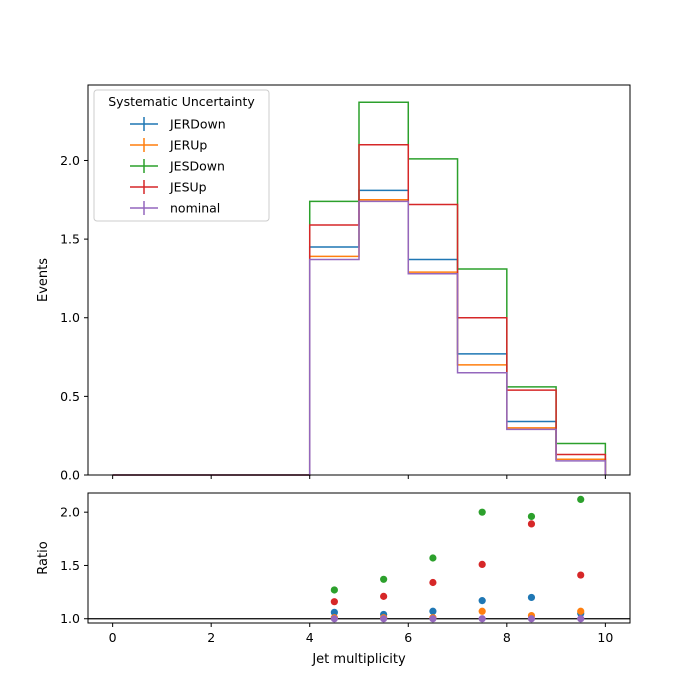 This screenshot has height=700, width=700. Describe the element at coordinates (358, 659) in the screenshot. I see `ratio-x-axis-label: Jet multiplicity` at that location.